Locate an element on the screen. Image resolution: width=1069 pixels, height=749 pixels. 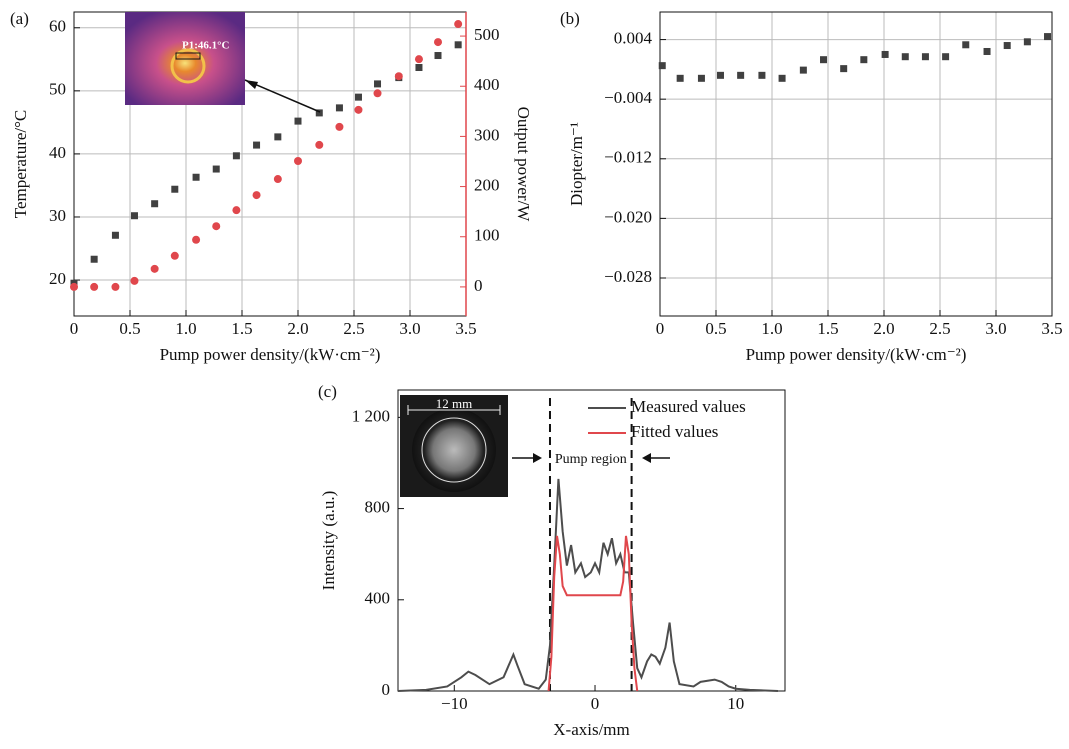
legend-label: Fitted values is located at coordinates (674, 431).